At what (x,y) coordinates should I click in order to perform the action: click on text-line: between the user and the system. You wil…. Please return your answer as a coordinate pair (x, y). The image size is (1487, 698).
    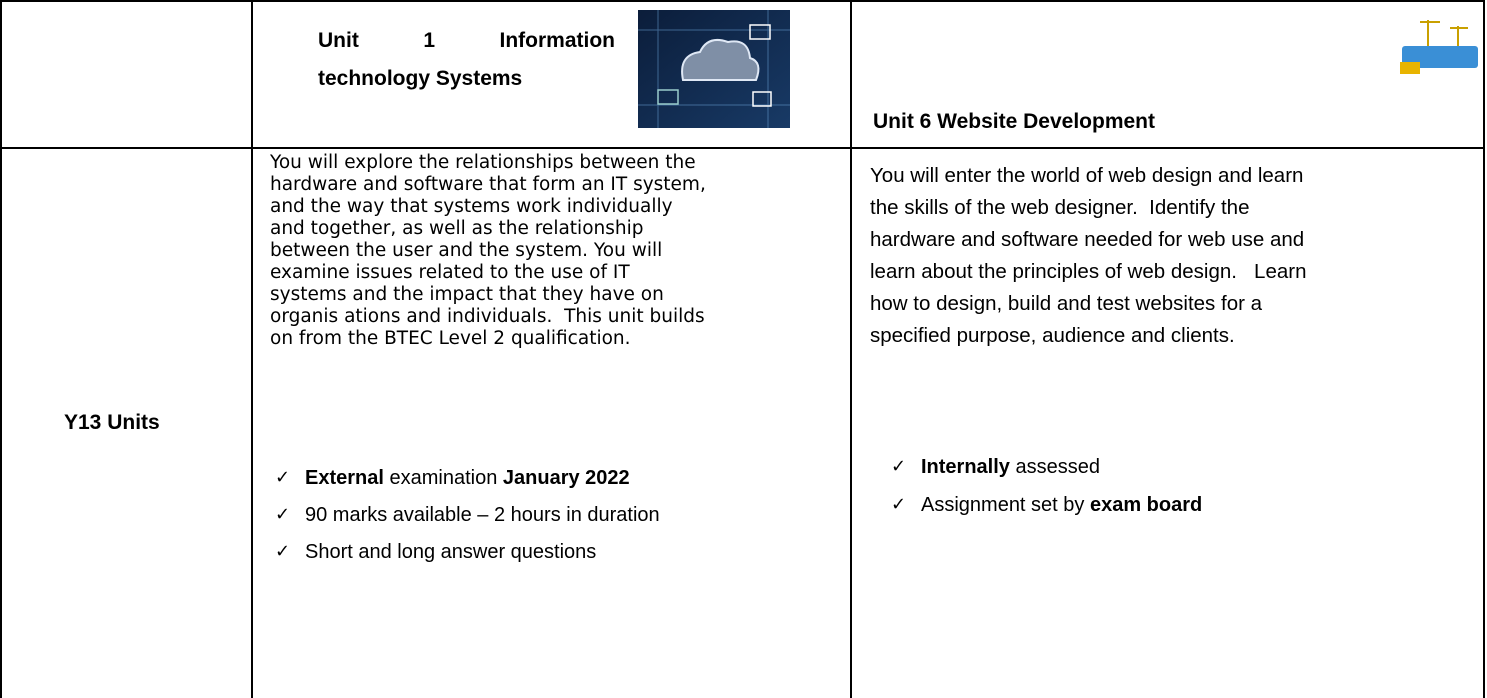
    Looking at the image, I should click on (466, 250).